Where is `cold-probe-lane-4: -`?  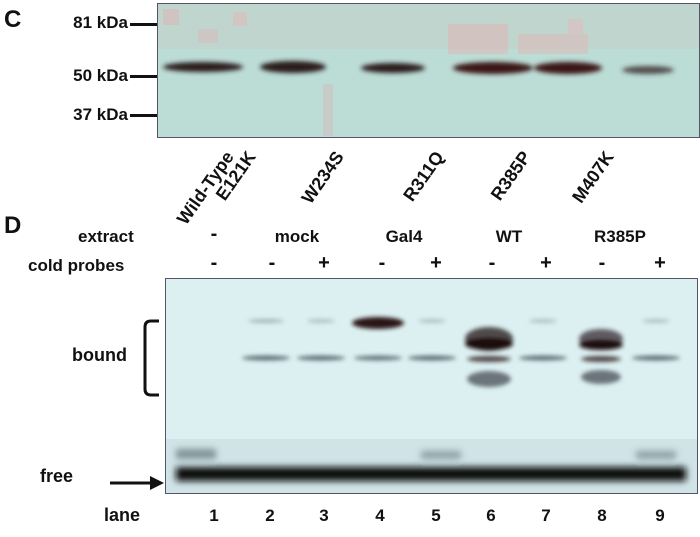
cold-probe-lane-4: - is located at coordinates (382, 263).